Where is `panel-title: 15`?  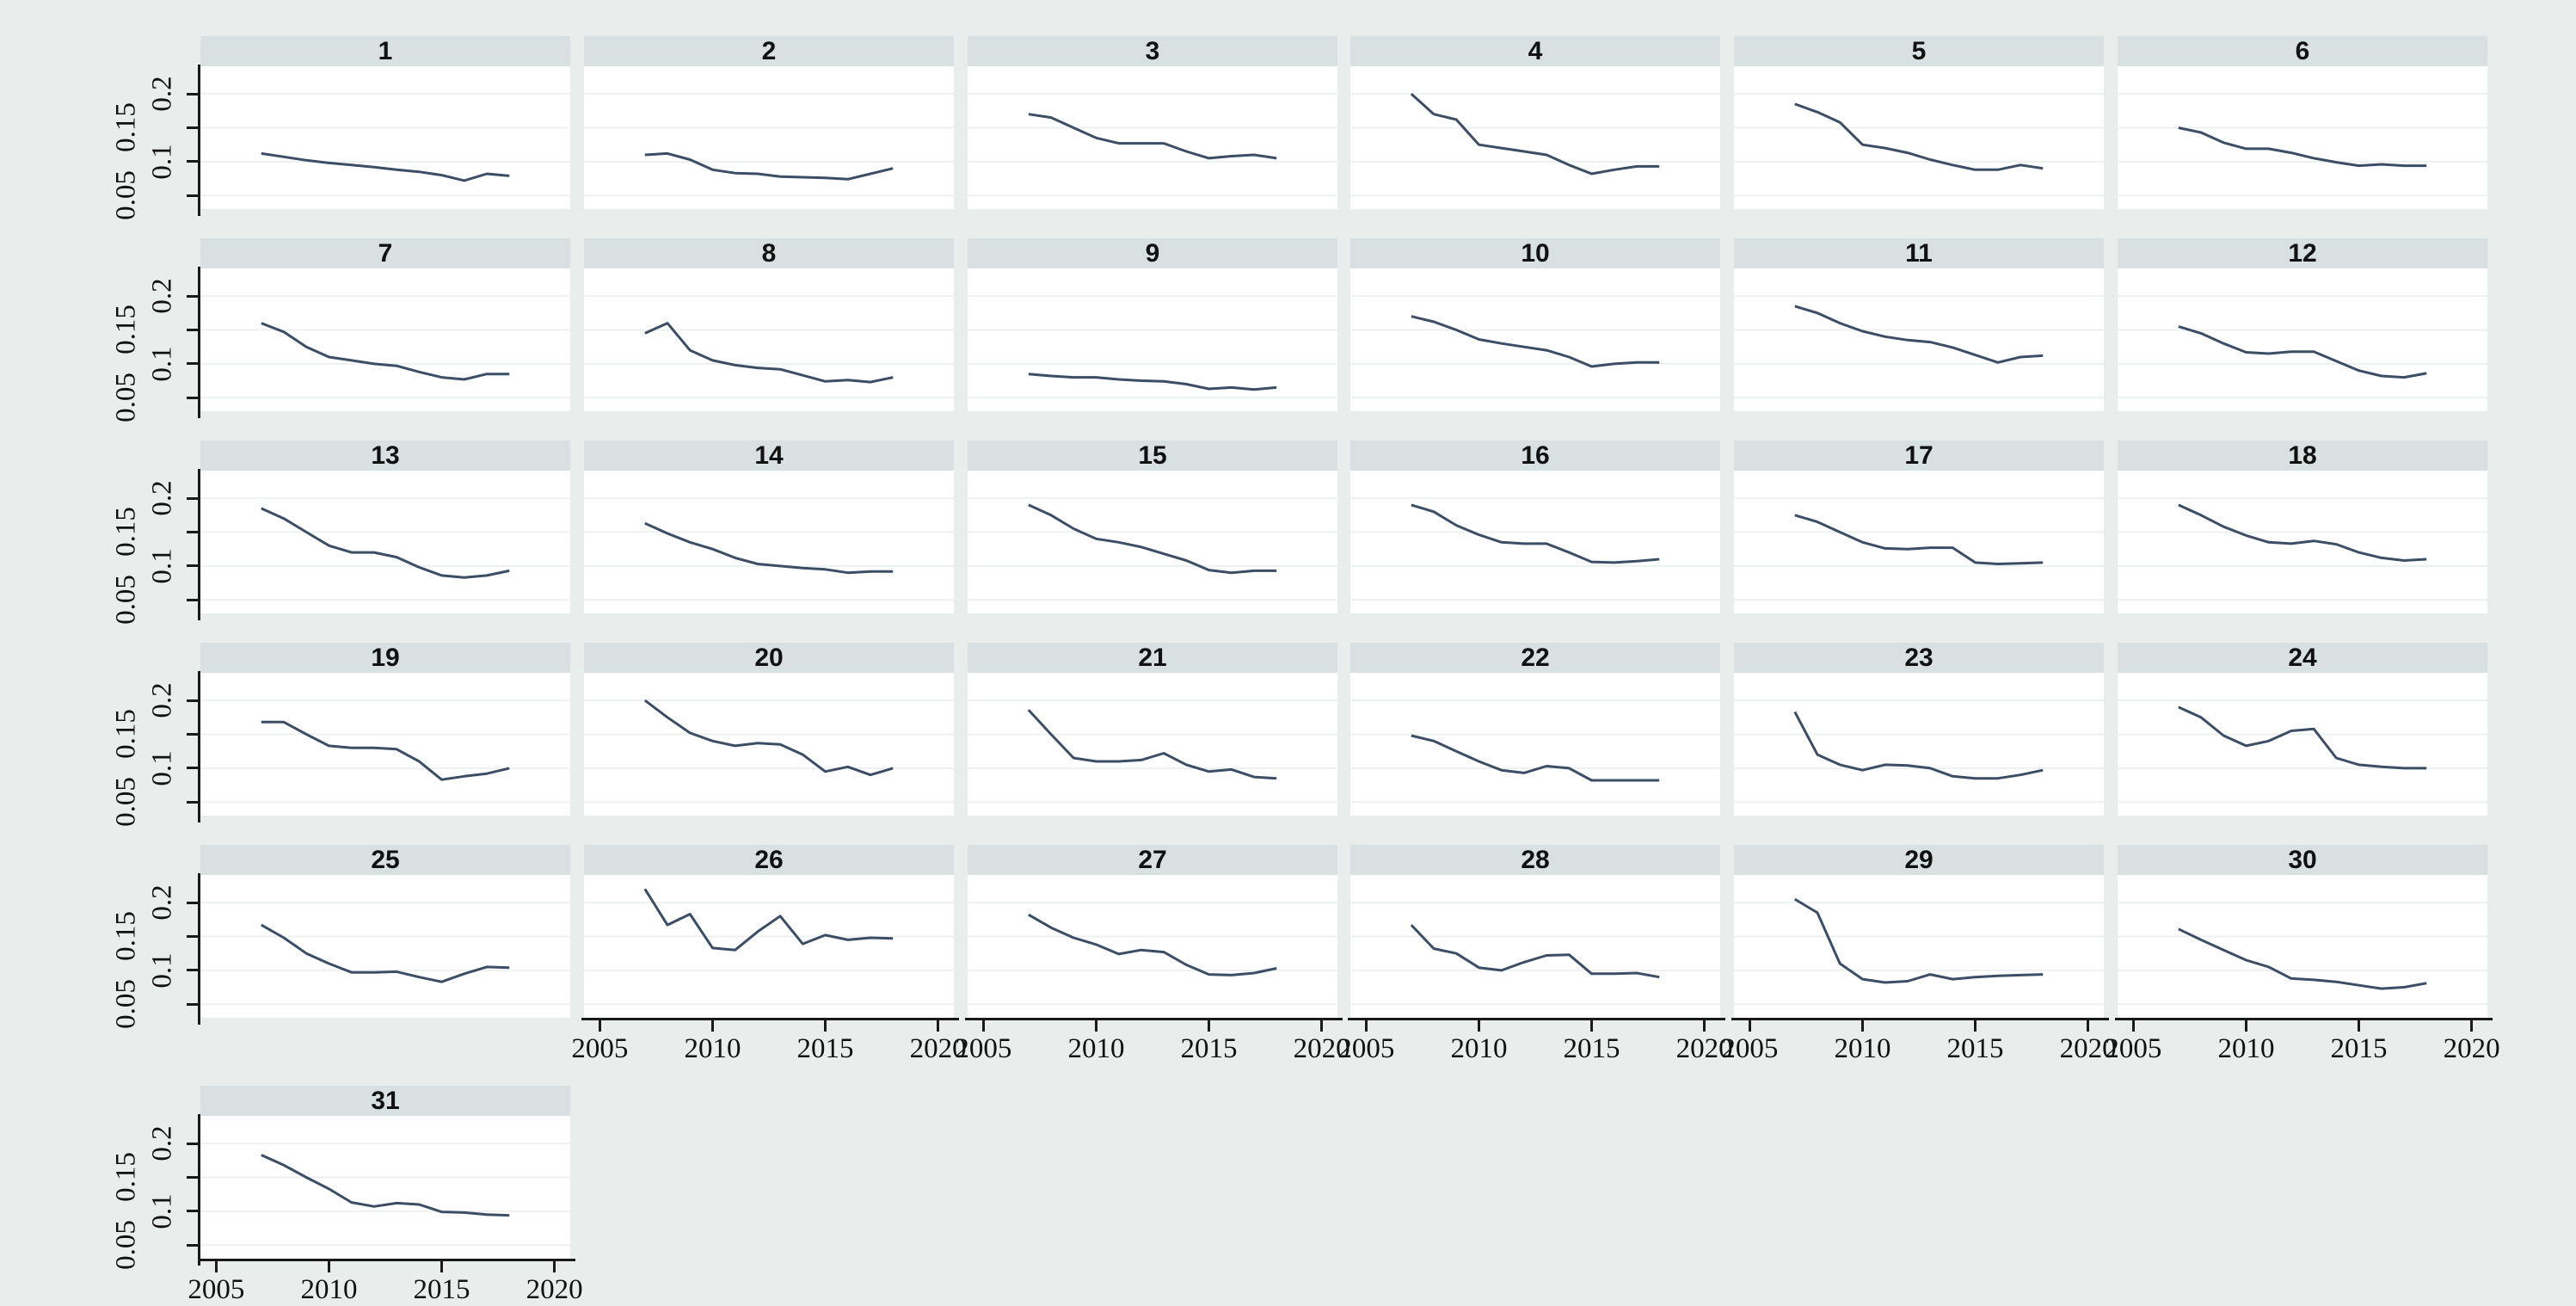
panel-title: 15 is located at coordinates (1152, 455).